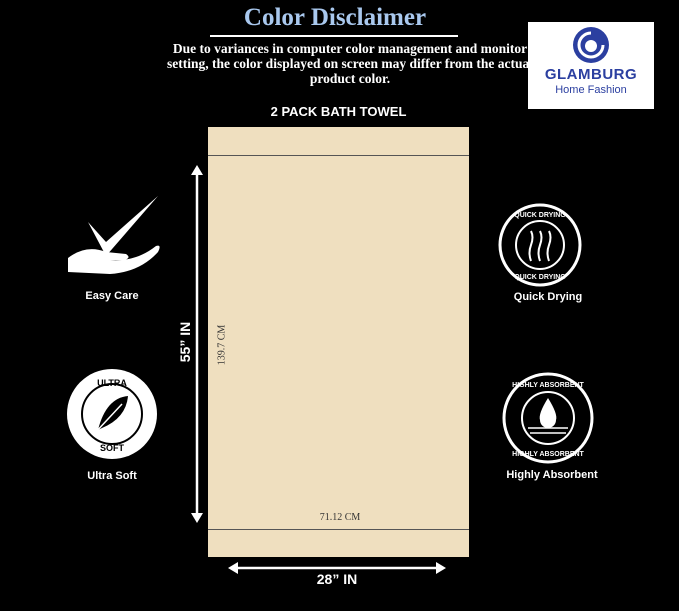  I want to click on title-underline, so click(334, 36).